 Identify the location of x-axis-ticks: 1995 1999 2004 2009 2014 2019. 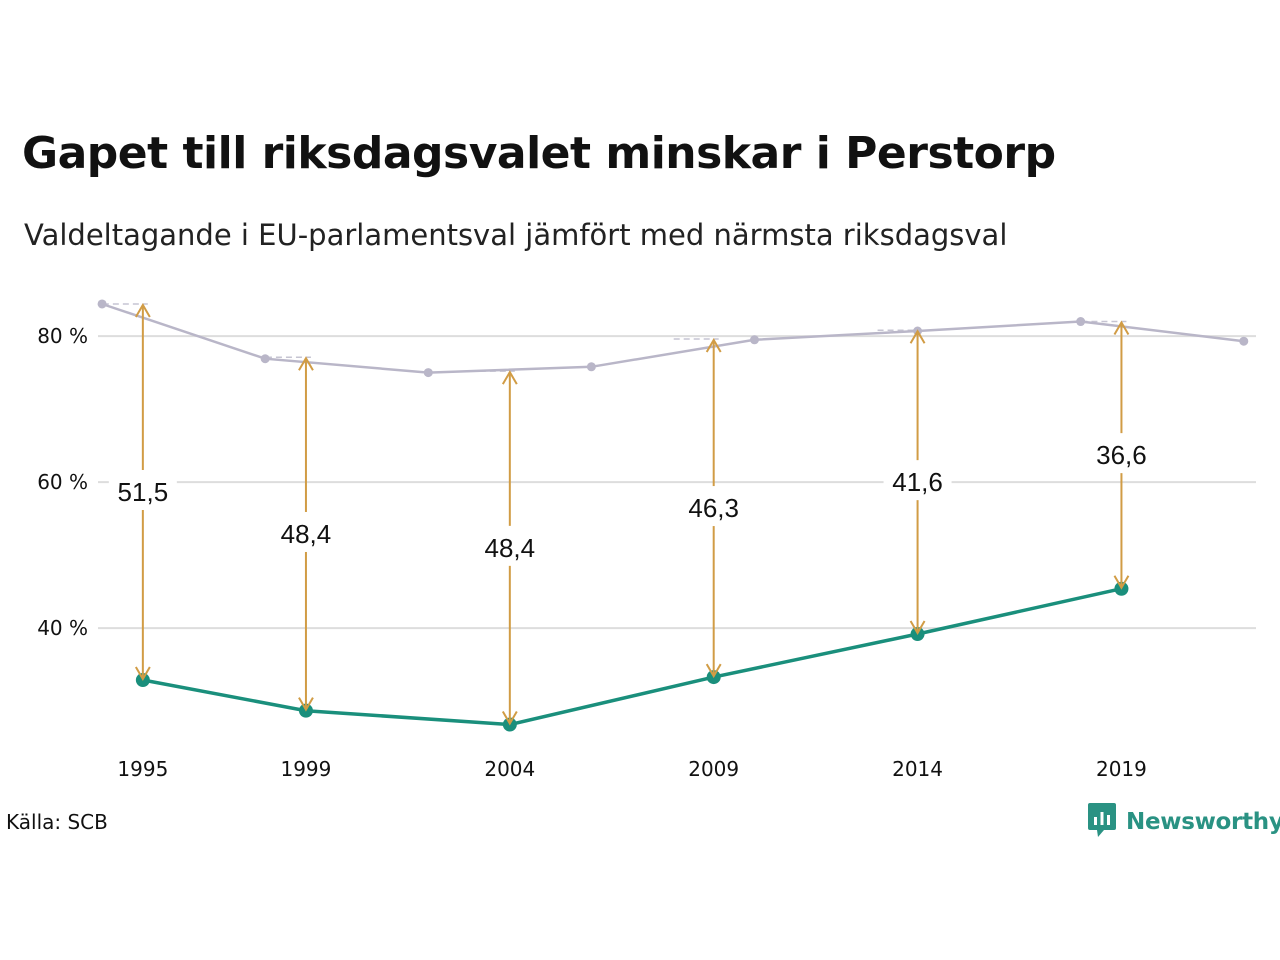
(631, 769).